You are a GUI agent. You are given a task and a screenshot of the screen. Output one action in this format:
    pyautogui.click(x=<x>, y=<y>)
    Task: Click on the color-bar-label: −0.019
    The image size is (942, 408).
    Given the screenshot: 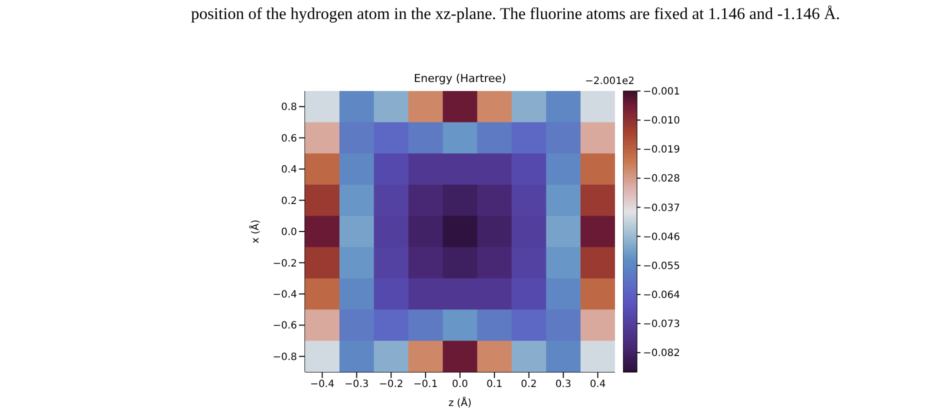 What is the action you would take?
    pyautogui.click(x=661, y=150)
    